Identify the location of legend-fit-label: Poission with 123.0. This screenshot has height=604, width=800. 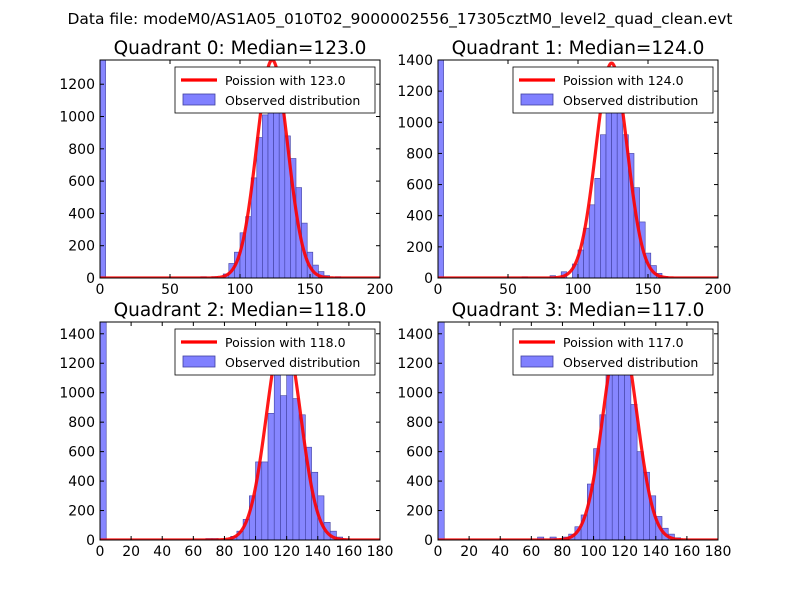
(285, 80).